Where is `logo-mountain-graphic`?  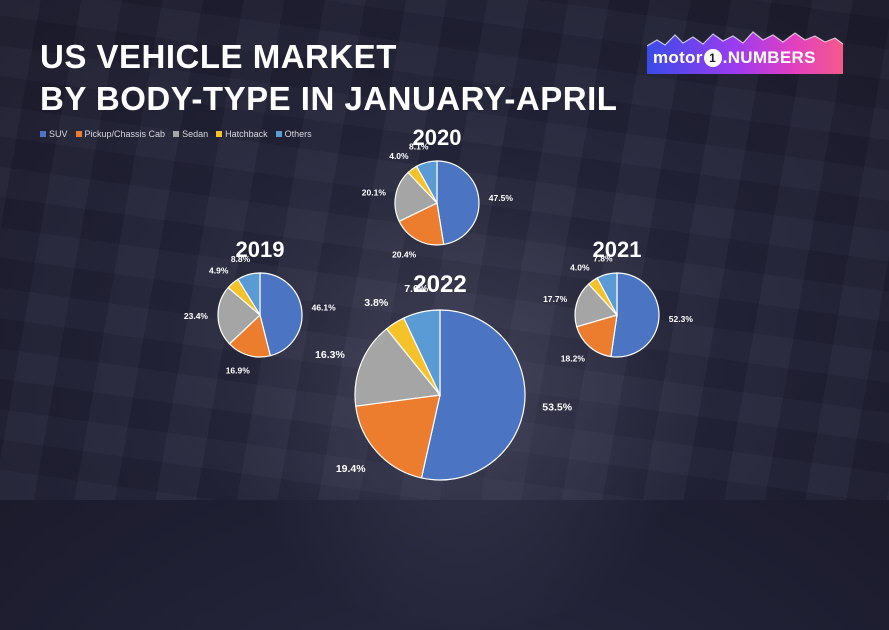 logo-mountain-graphic is located at coordinates (745, 52).